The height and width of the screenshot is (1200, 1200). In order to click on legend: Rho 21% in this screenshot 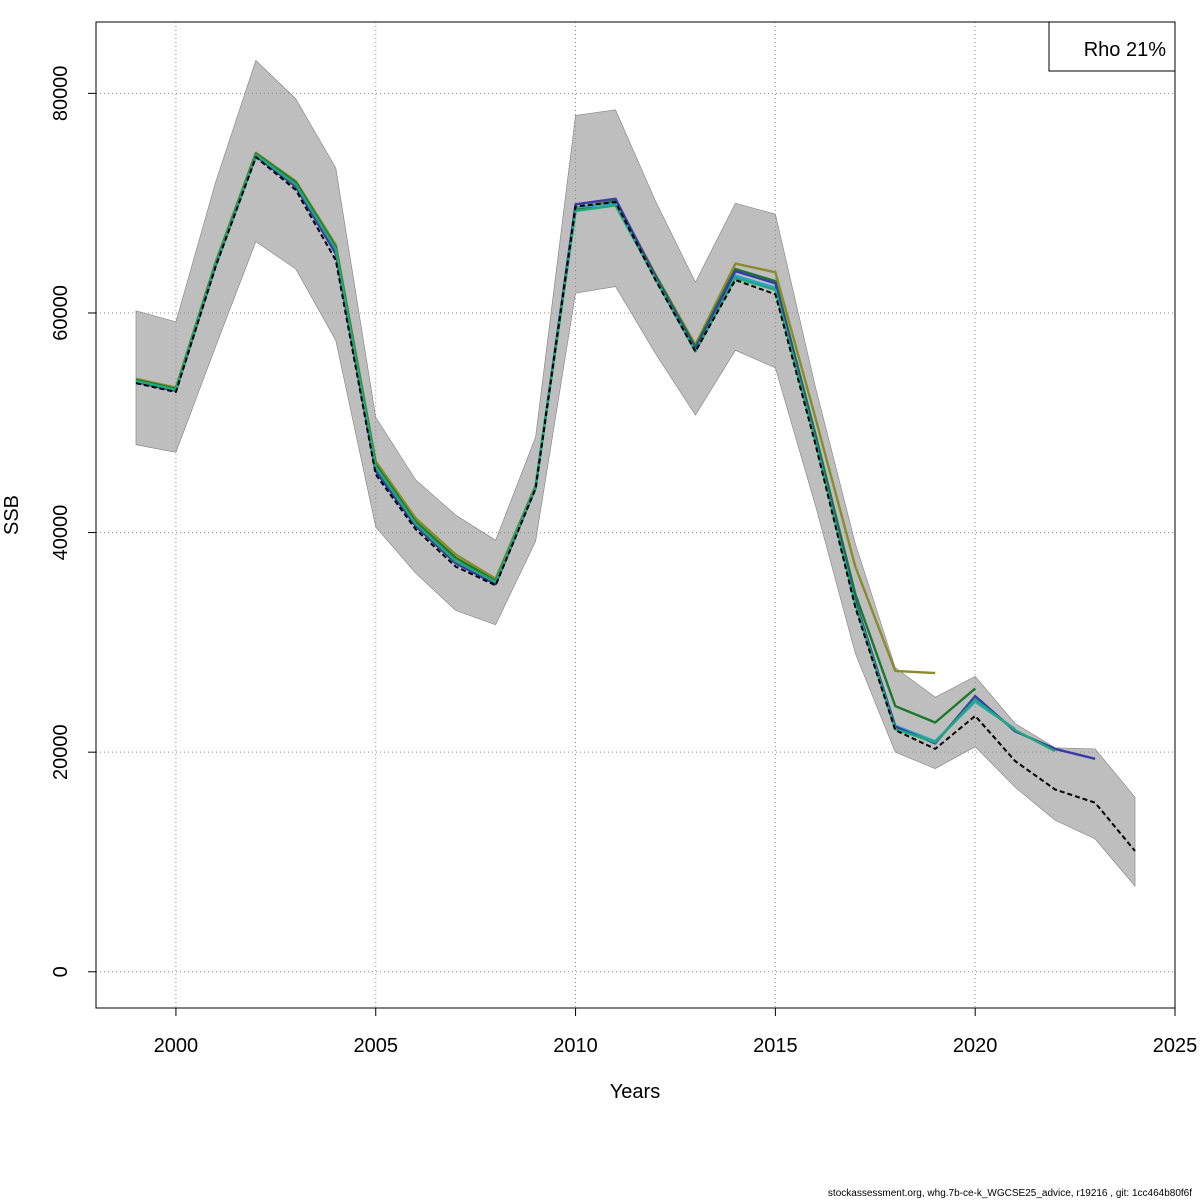, I will do `click(1112, 46)`.